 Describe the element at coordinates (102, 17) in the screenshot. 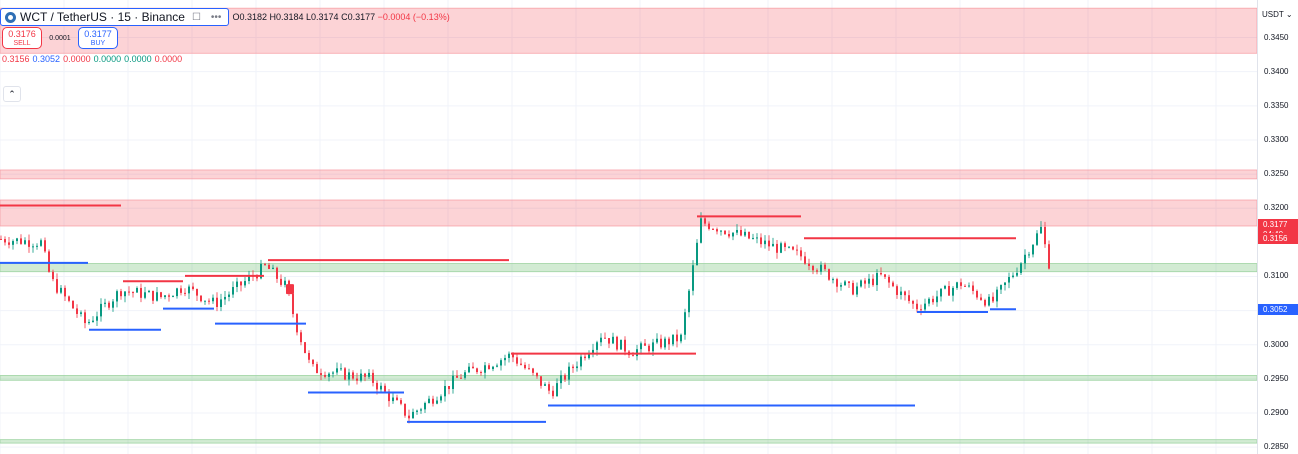

I see `symbol-title: WCT / TetherUS · 15 · Binance` at that location.